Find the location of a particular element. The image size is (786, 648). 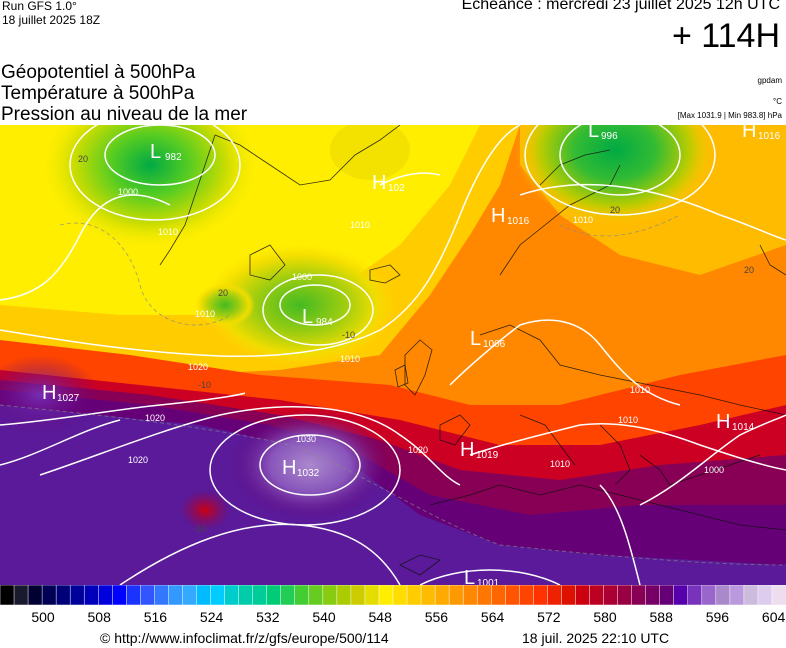

color-scale-bar is located at coordinates (393, 595).